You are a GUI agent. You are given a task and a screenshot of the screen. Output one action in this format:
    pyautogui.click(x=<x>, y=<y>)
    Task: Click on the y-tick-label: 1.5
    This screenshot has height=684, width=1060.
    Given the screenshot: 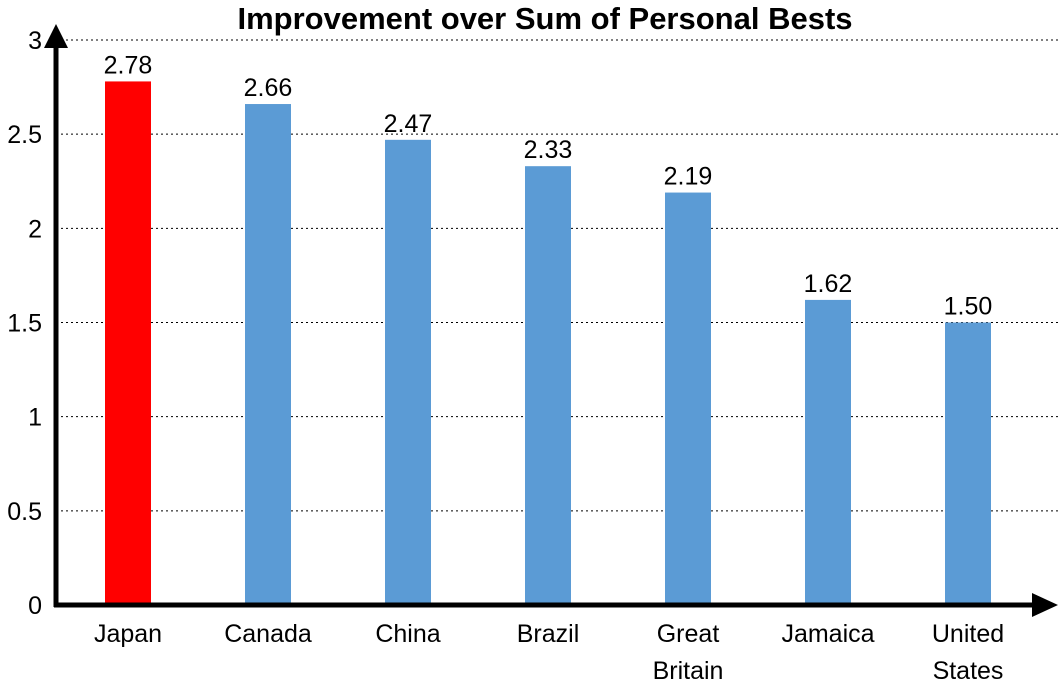 What is the action you would take?
    pyautogui.click(x=24, y=324)
    